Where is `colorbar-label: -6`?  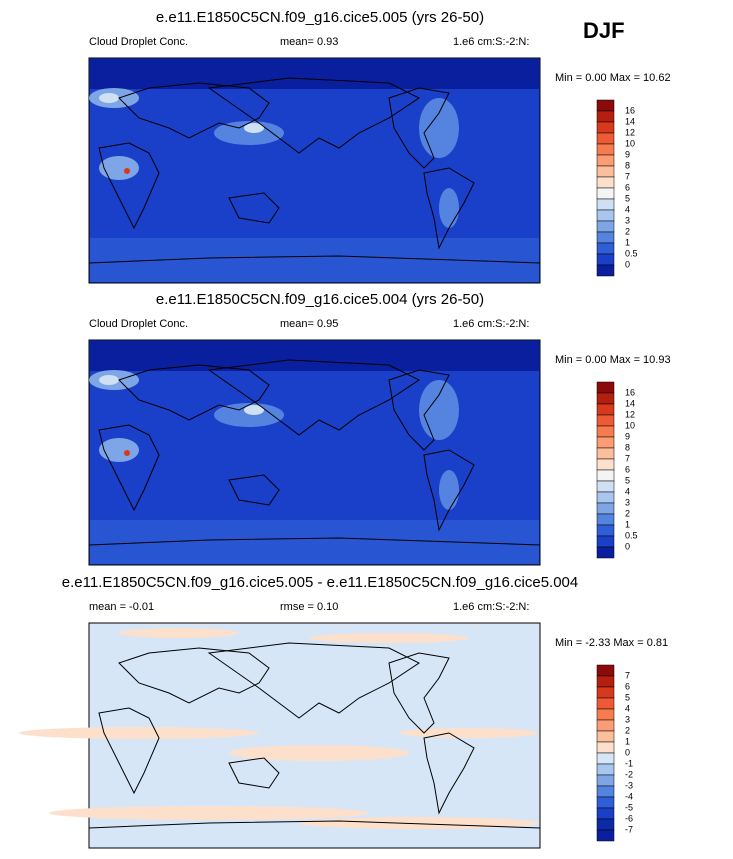
colorbar-label: -6 is located at coordinates (629, 818).